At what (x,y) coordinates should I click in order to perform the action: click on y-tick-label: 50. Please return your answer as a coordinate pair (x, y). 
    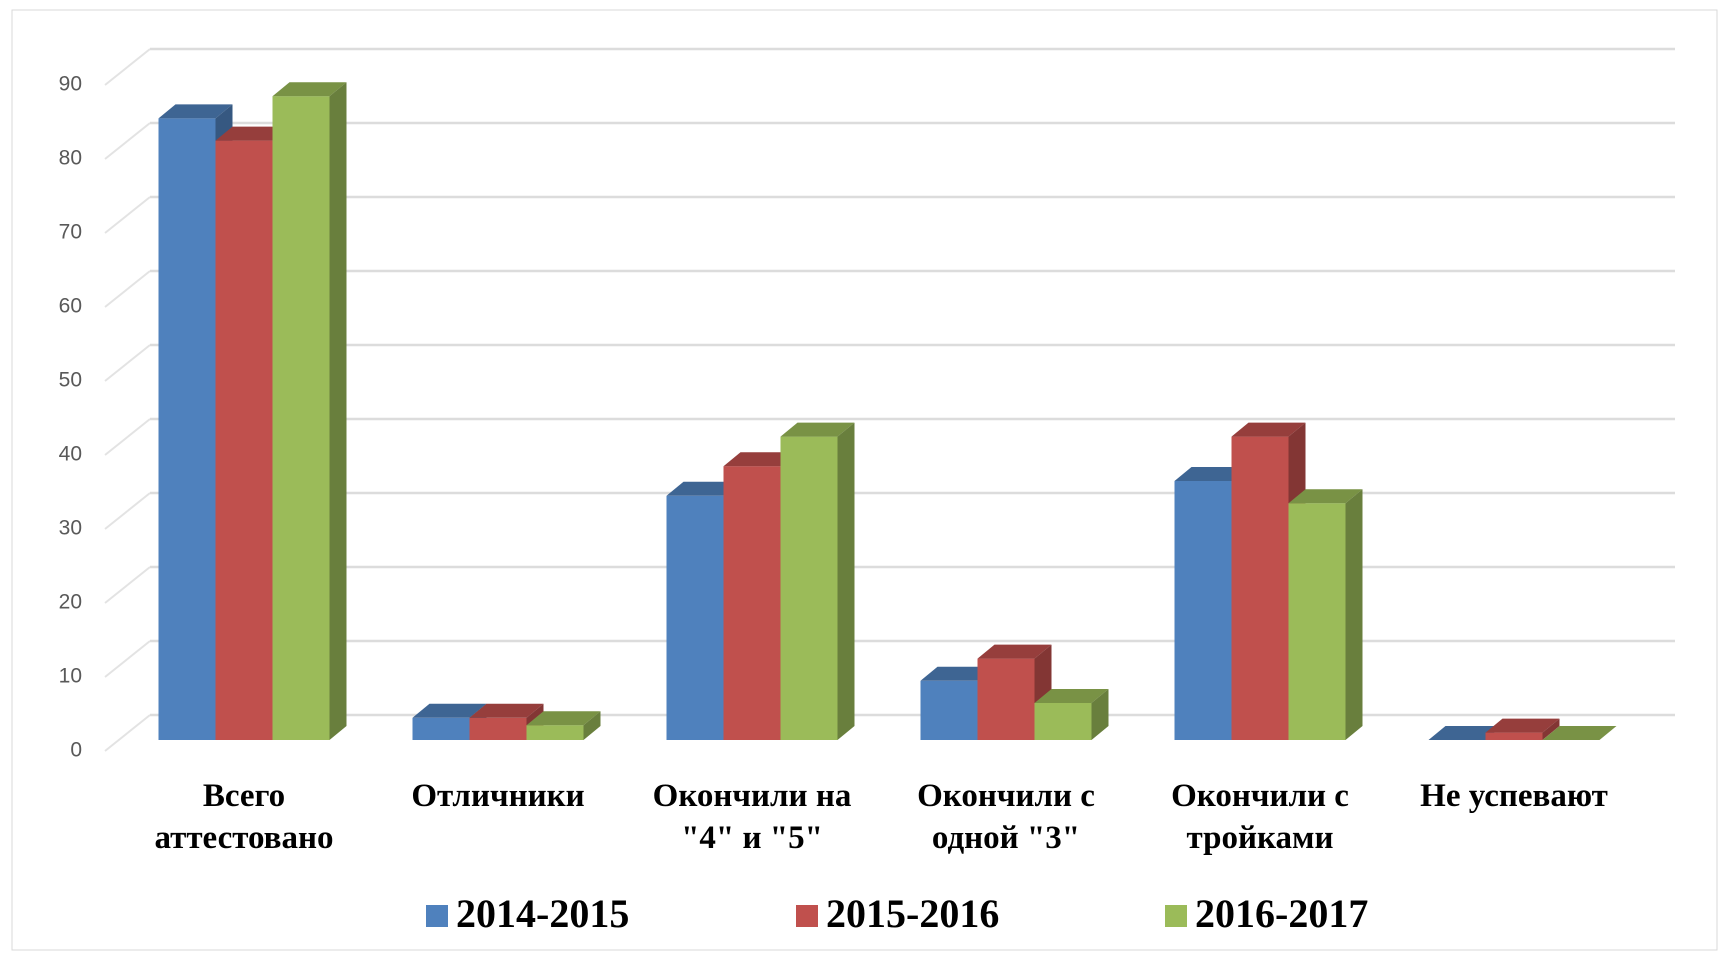
    Looking at the image, I should click on (70, 380).